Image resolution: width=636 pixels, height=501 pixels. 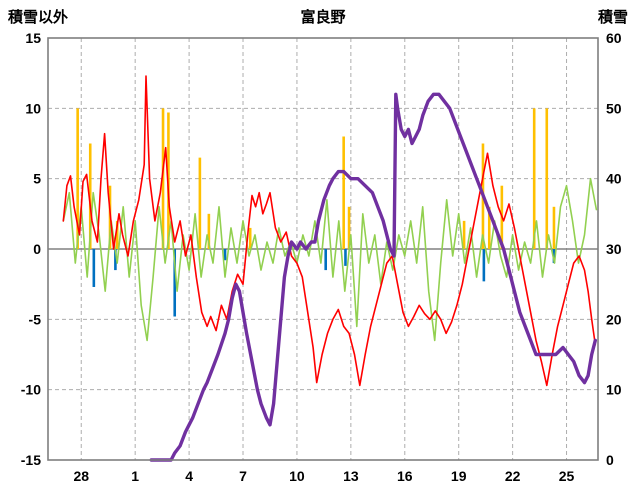 I want to click on svg-text: 1, so click(x=135, y=476).